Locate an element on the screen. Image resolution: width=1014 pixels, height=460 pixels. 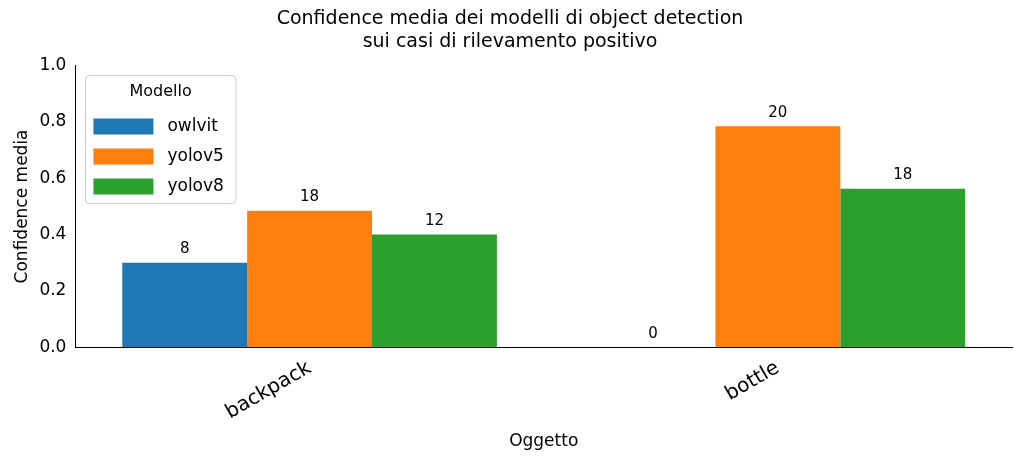
annotation: 8 is located at coordinates (184, 248).